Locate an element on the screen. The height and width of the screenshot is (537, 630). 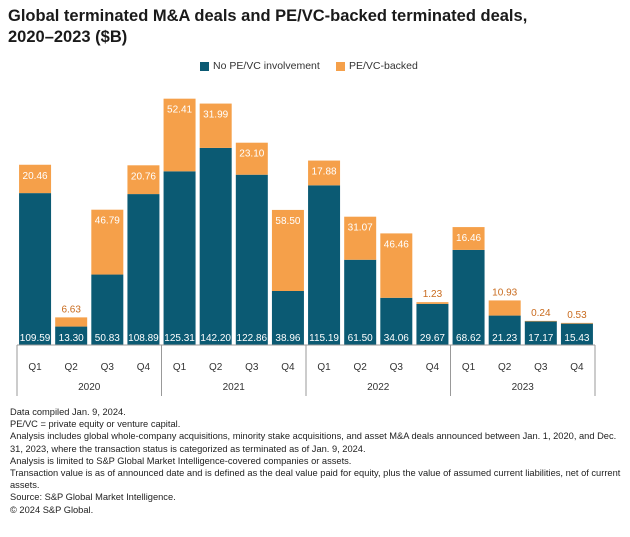
legend-item-pe: PE/VC-backed is located at coordinates (377, 66).